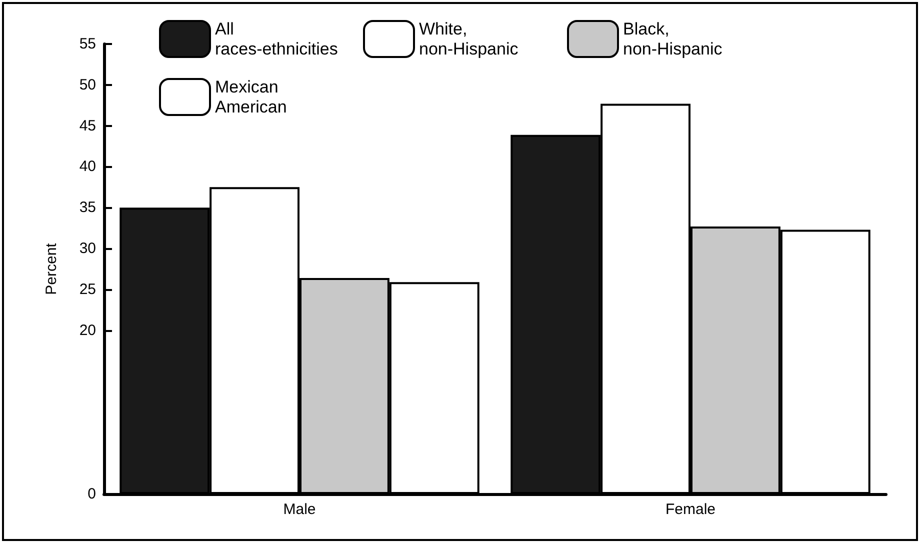 The height and width of the screenshot is (543, 920). What do you see at coordinates (92, 494) in the screenshot?
I see `y-tick-label: 0` at bounding box center [92, 494].